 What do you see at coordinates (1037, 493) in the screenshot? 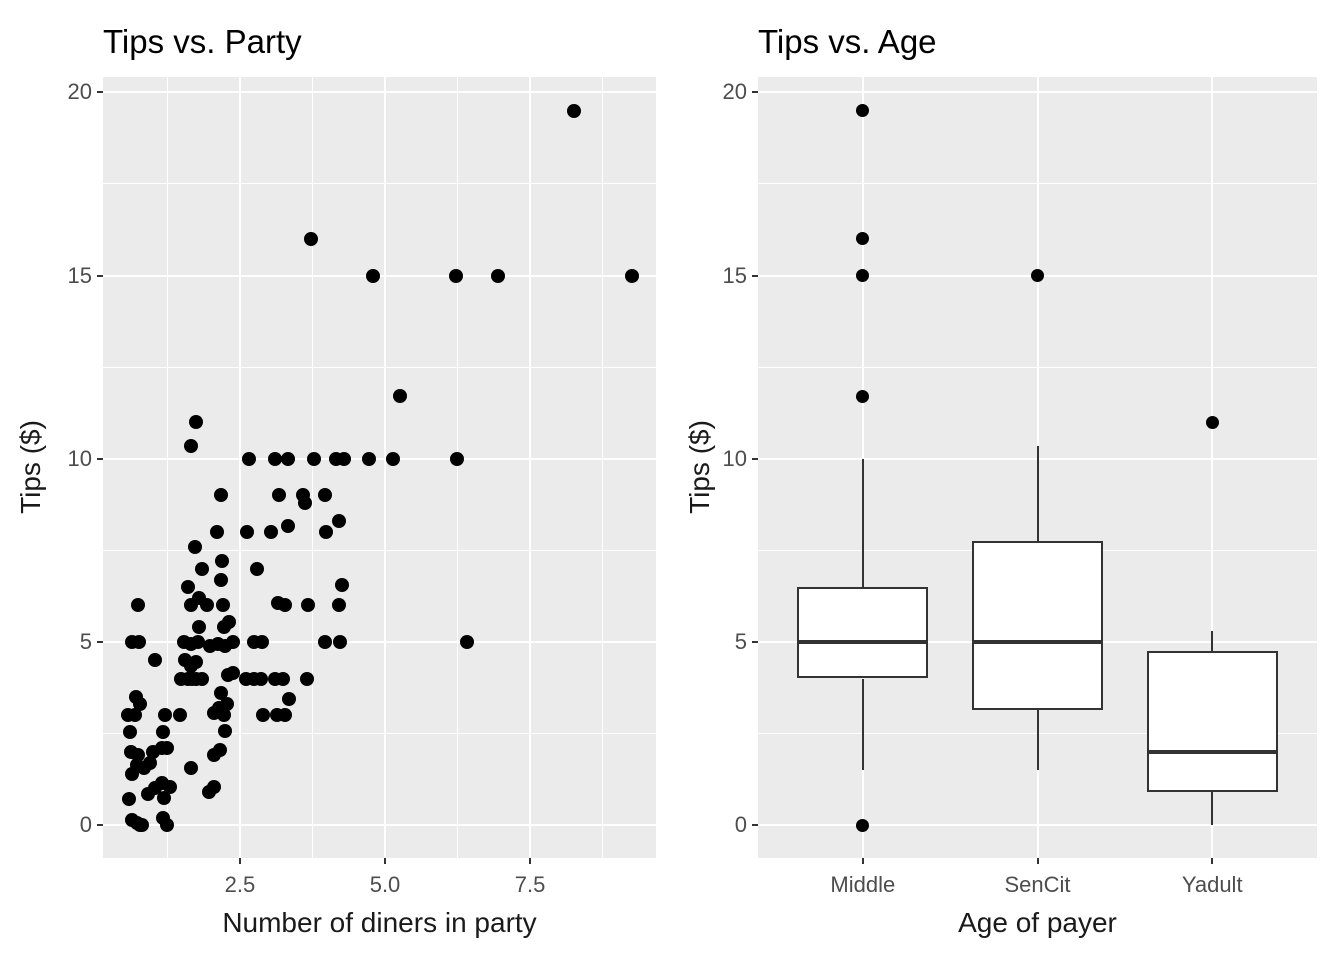
I see `upper-whisker` at bounding box center [1037, 493].